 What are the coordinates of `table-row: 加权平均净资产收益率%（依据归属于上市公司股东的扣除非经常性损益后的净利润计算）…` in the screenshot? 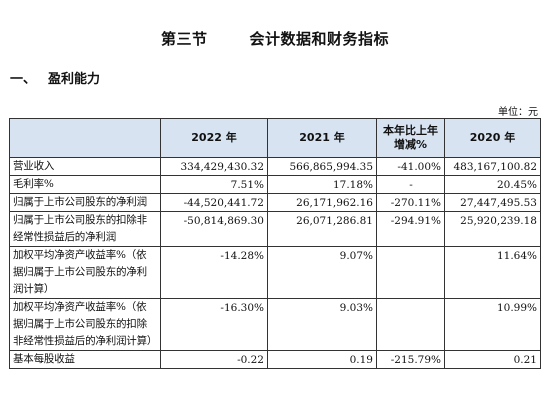 It's located at (275, 324).